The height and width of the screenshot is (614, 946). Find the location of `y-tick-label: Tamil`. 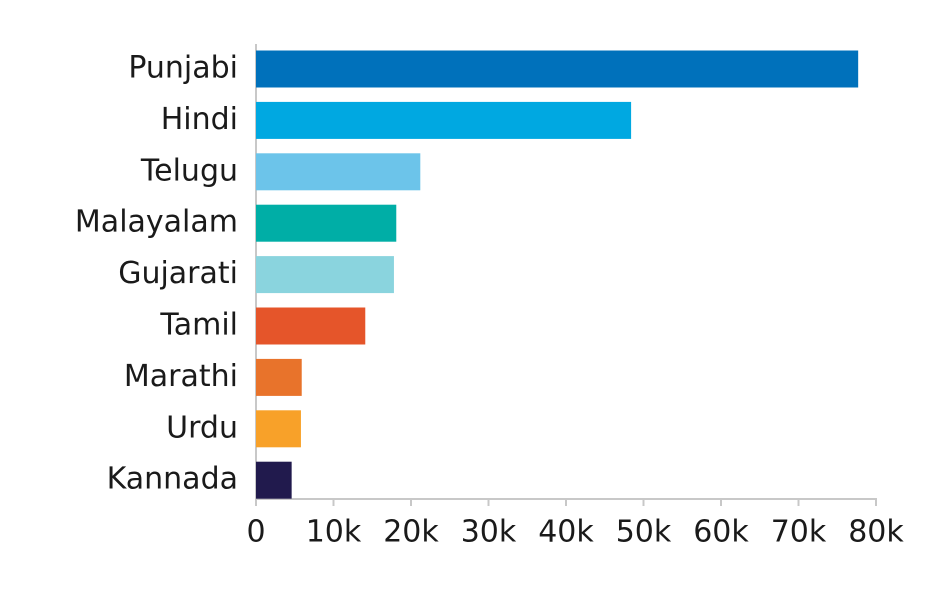

y-tick-label: Tamil is located at coordinates (198, 325).